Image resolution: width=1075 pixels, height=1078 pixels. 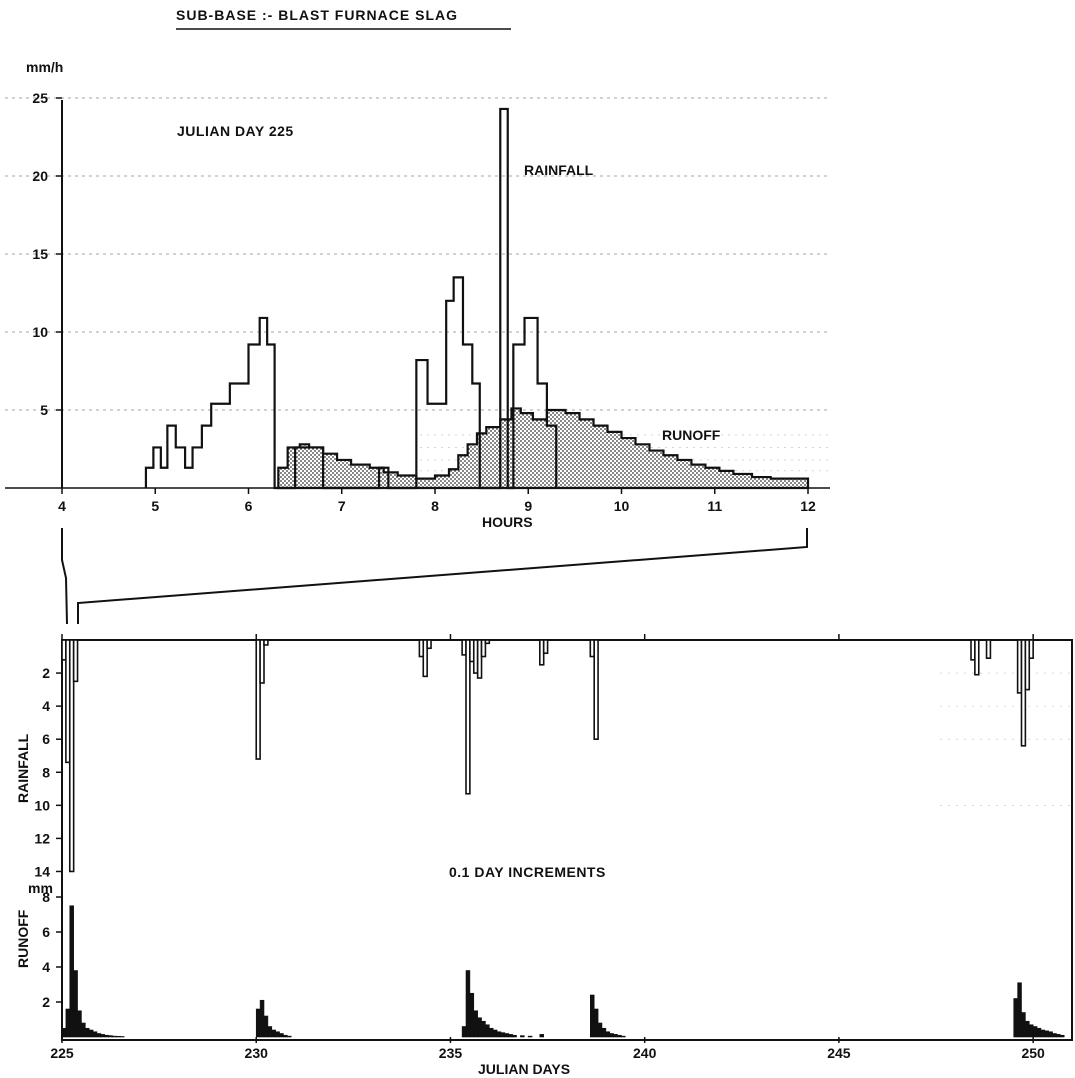 I want to click on rainfall-series-label: RAINFALL, so click(x=559, y=170).